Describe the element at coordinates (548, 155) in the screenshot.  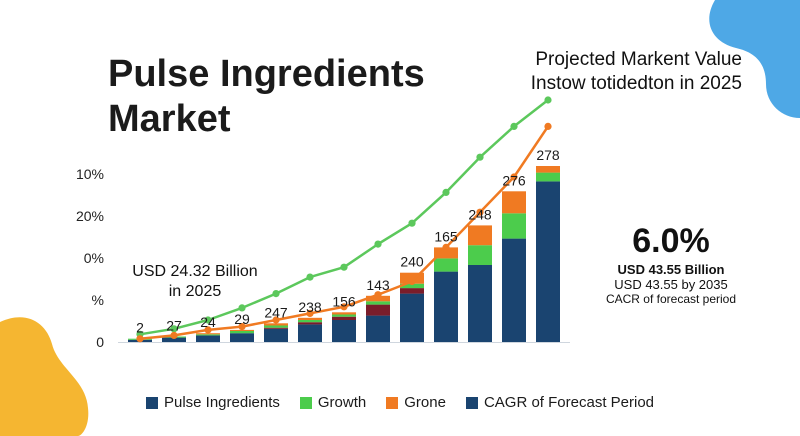
I see `bar-data-label: 278` at that location.